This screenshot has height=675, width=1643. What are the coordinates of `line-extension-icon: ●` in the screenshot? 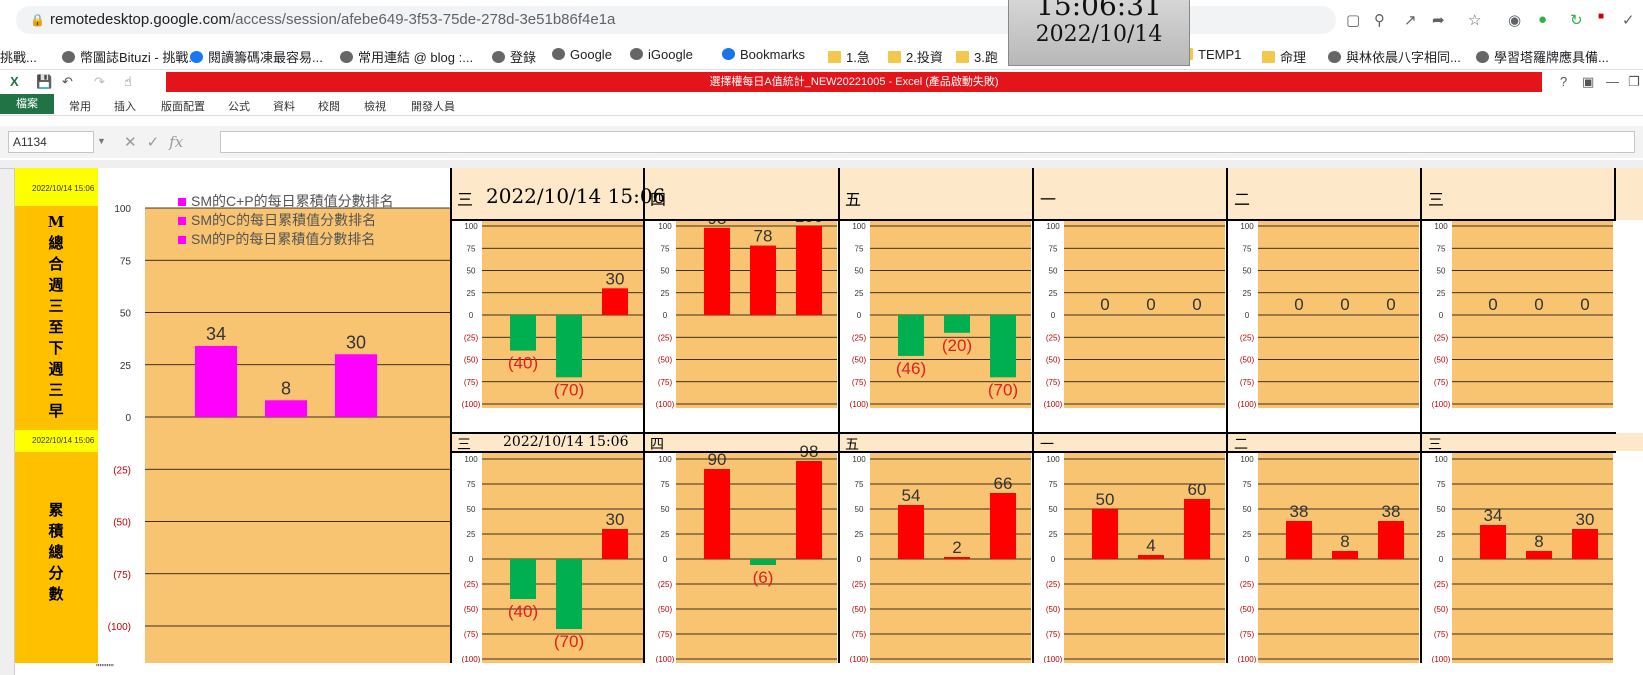 It's located at (1543, 19).